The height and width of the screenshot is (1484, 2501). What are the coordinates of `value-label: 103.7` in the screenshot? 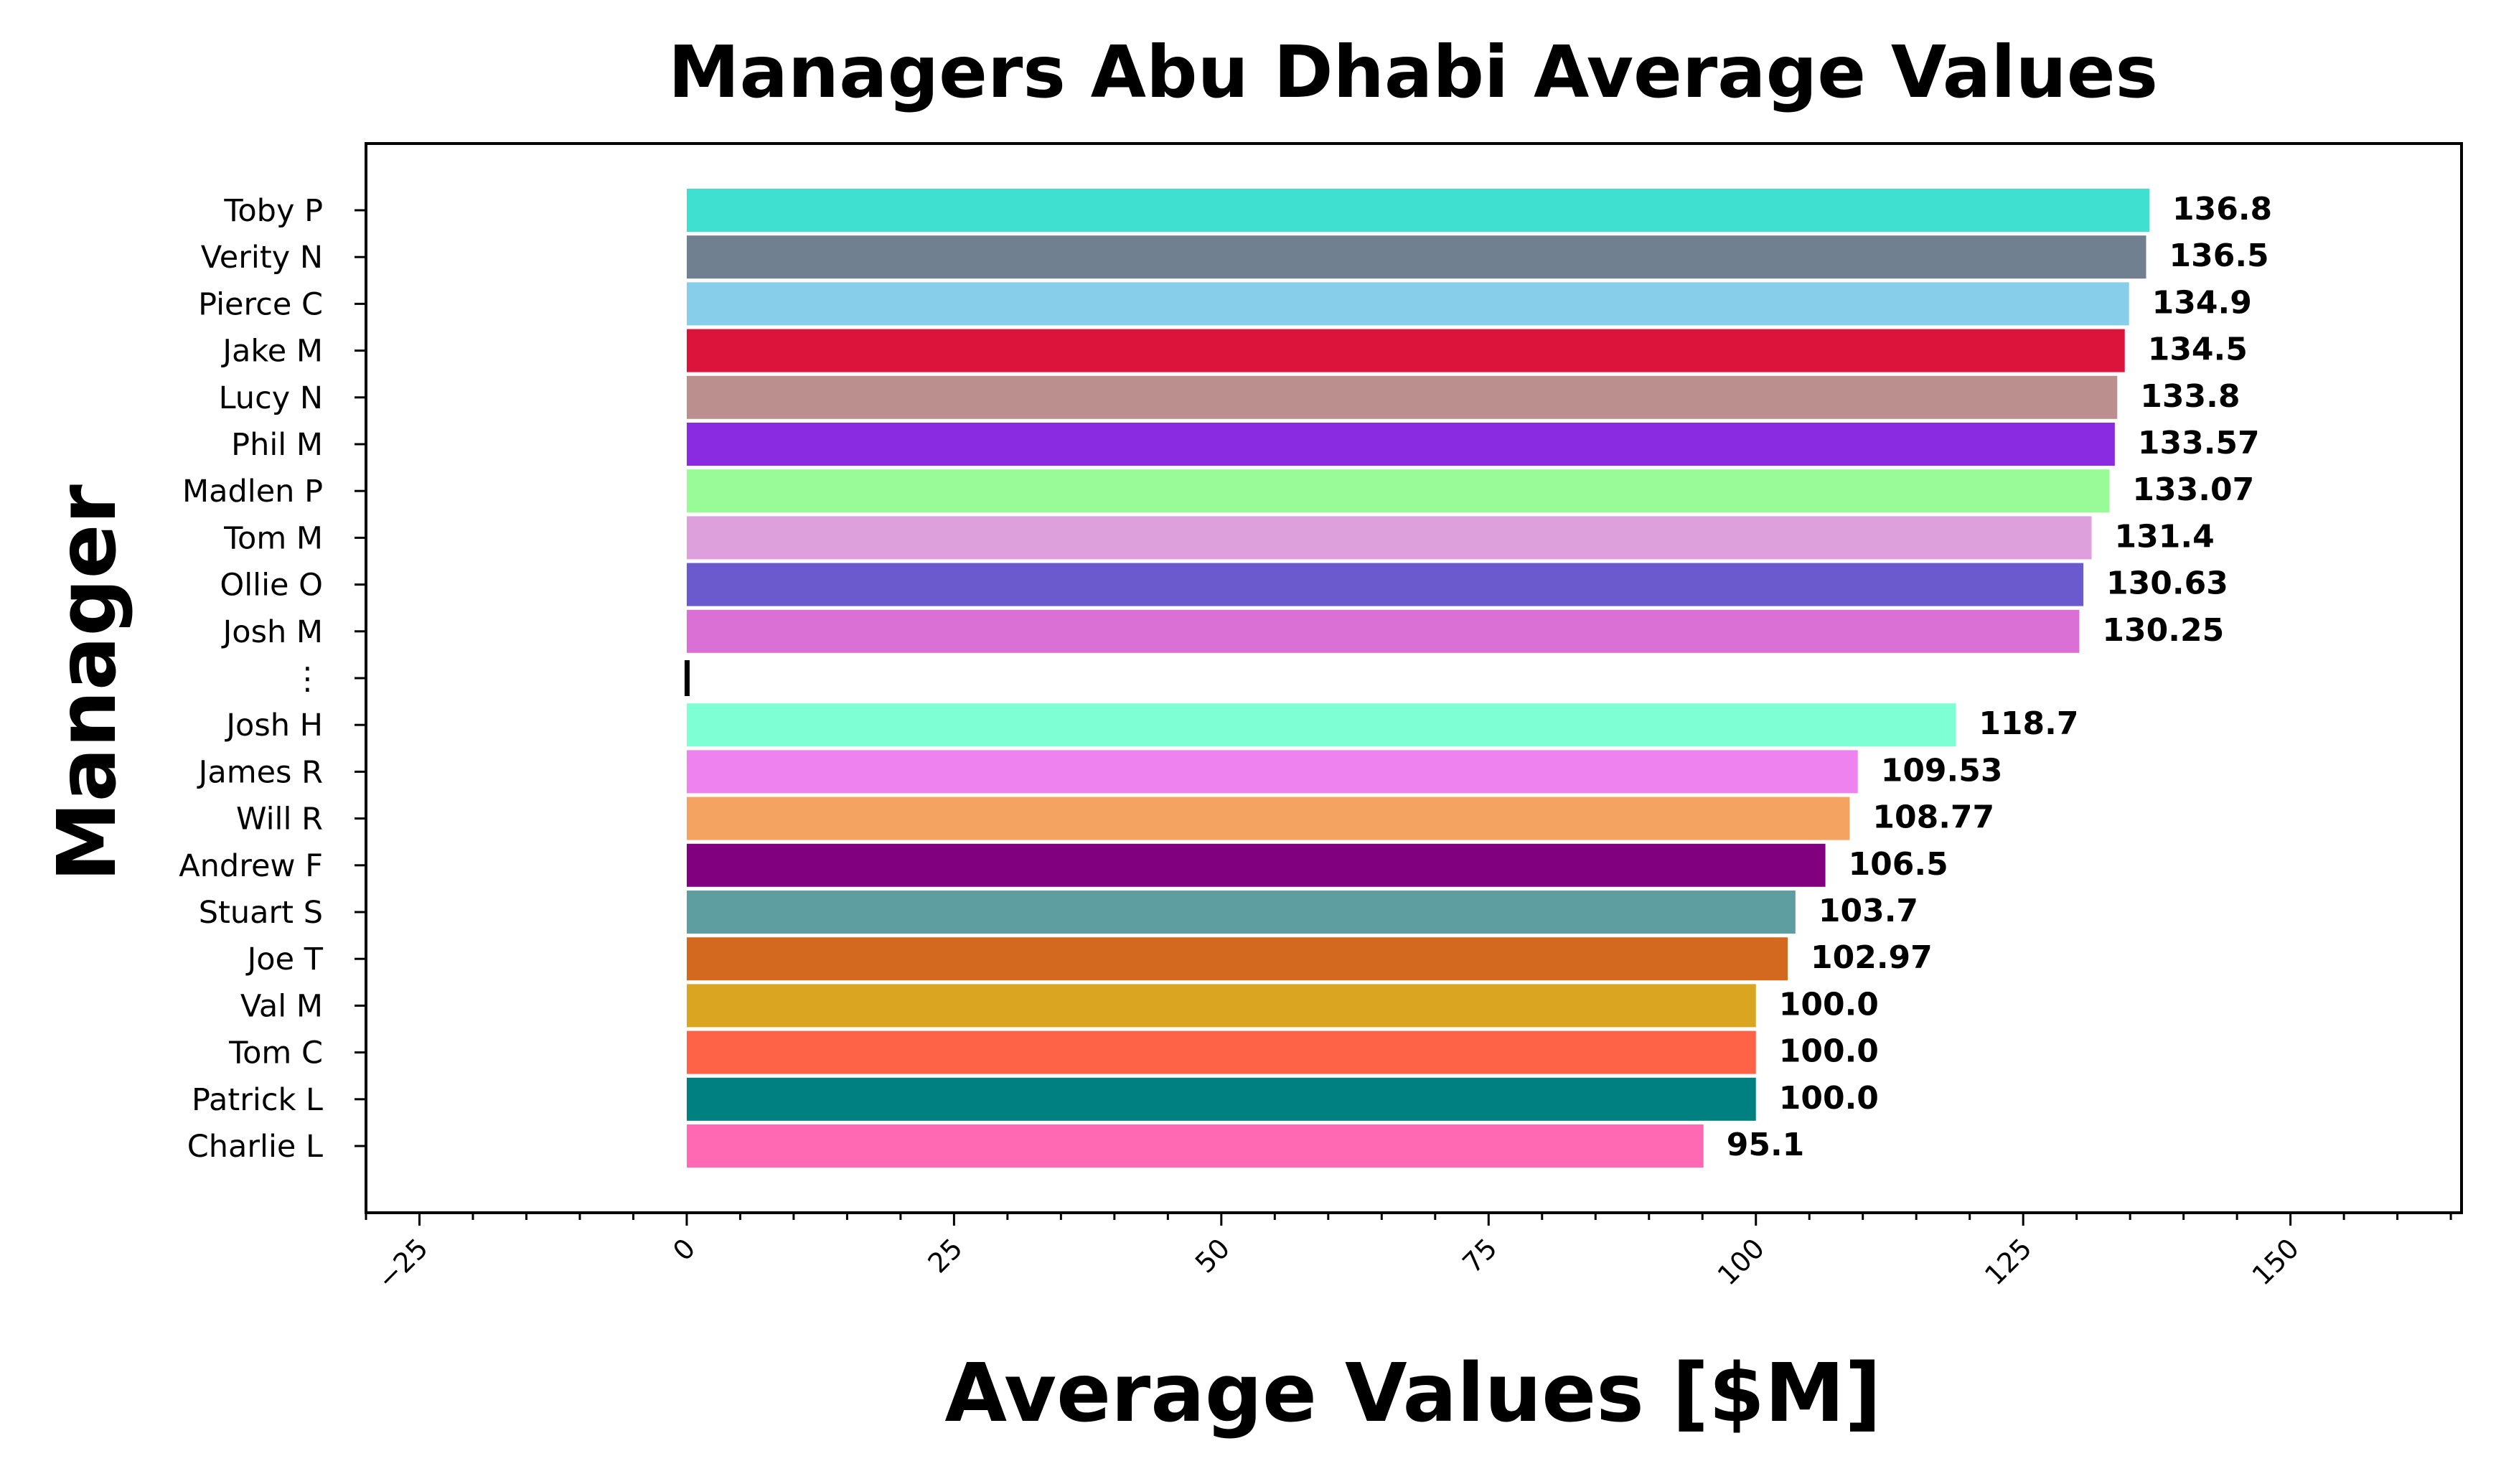 It's located at (1868, 911).